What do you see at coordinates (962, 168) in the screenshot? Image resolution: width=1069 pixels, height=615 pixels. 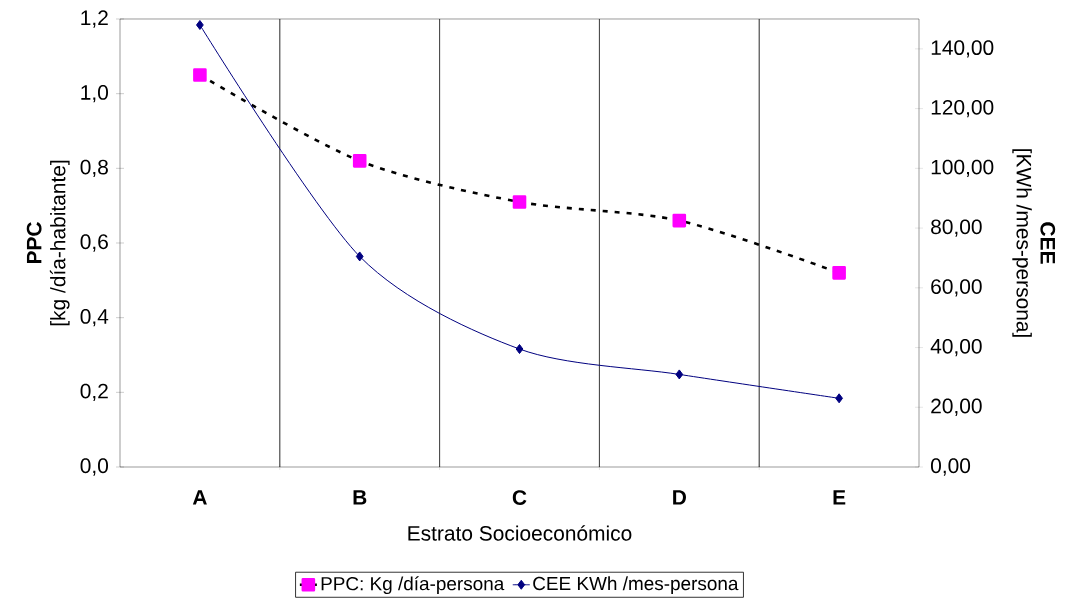 I see `y2-tick-label: 100,00` at bounding box center [962, 168].